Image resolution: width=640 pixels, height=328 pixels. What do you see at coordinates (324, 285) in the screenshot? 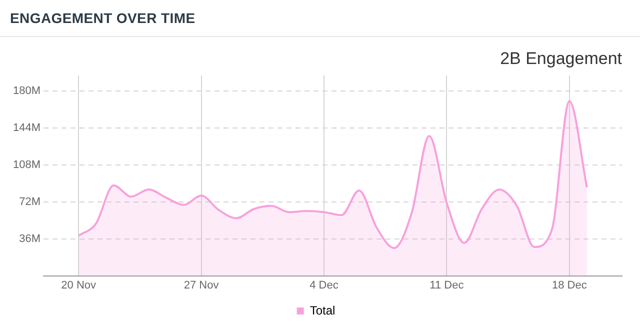
I see `x-tick-label: 4 Dec` at bounding box center [324, 285].